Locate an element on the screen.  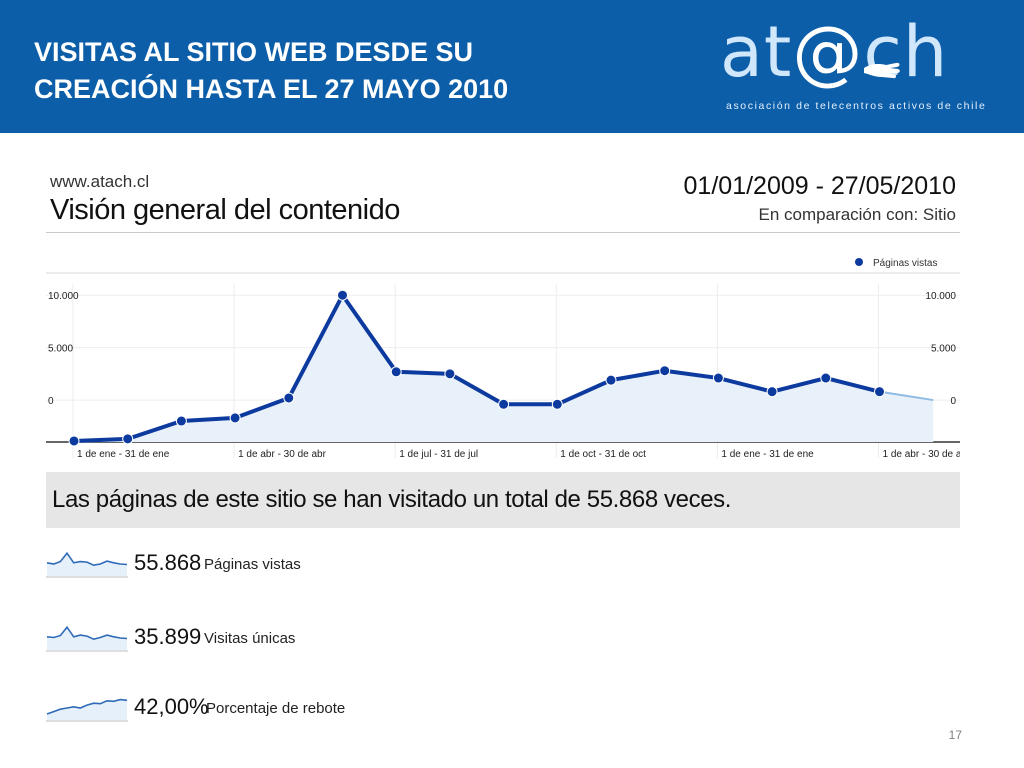
slide-title-line-2: CREACIÓN HASTA EL 27 MAYO 2010 is located at coordinates (271, 89).